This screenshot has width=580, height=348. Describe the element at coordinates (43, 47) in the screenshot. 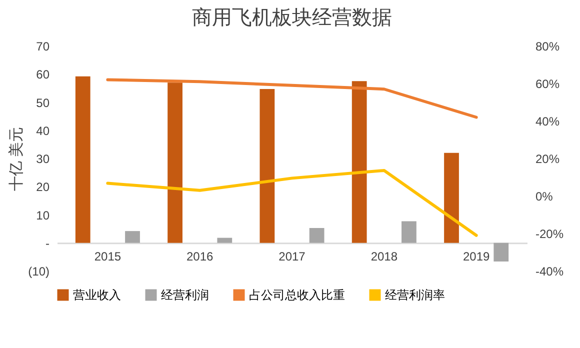

I see `y-tick-label: 70` at that location.